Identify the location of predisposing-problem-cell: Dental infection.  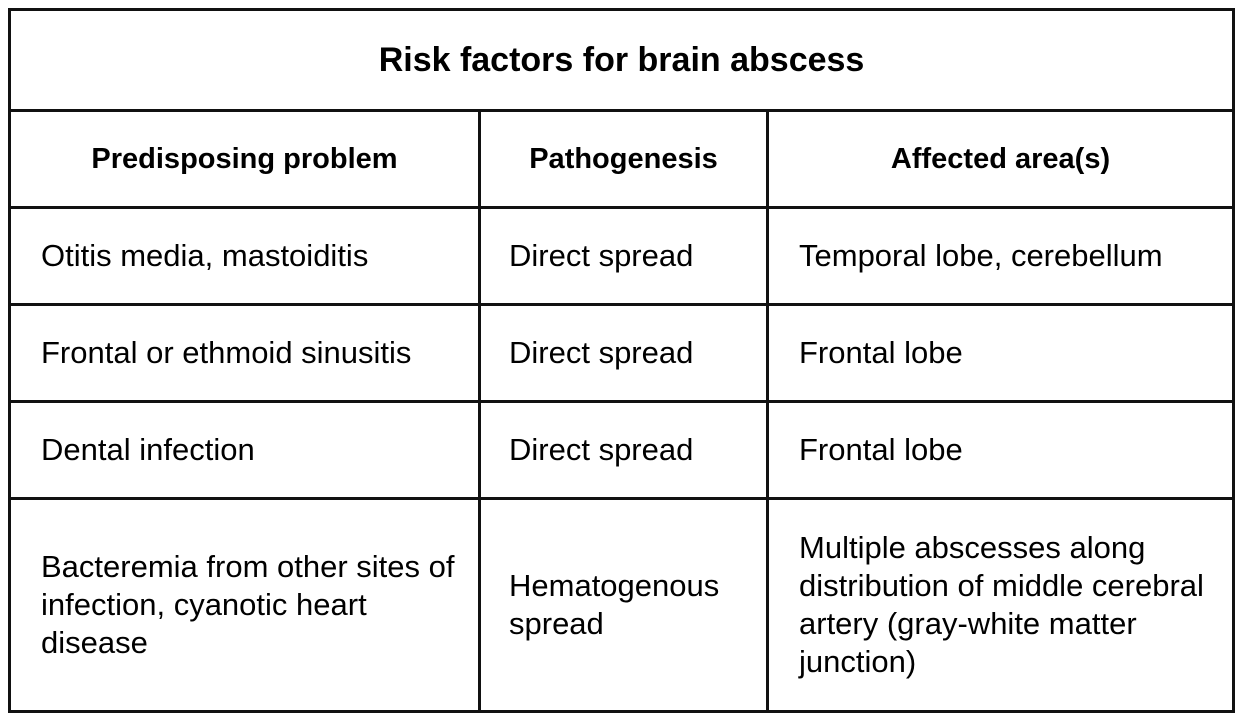
(244, 450).